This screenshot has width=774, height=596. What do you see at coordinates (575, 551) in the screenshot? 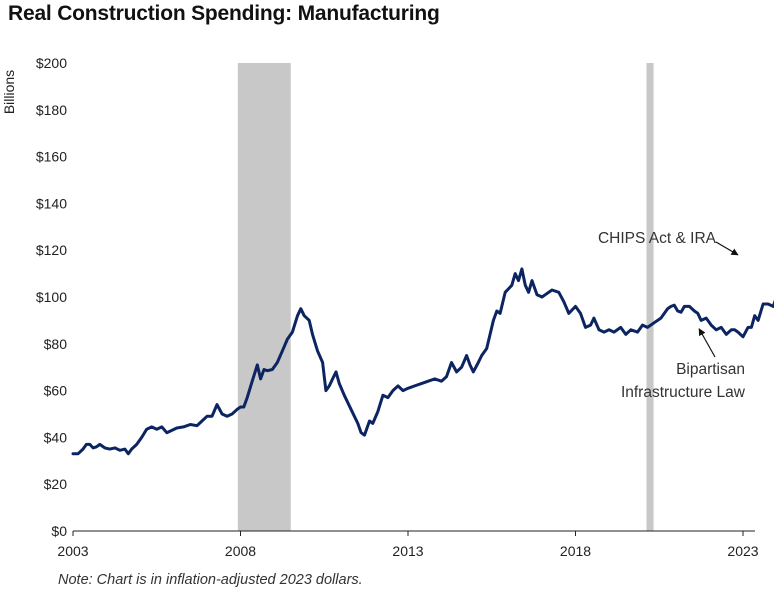
I see `x-tick-label: 2018` at bounding box center [575, 551].